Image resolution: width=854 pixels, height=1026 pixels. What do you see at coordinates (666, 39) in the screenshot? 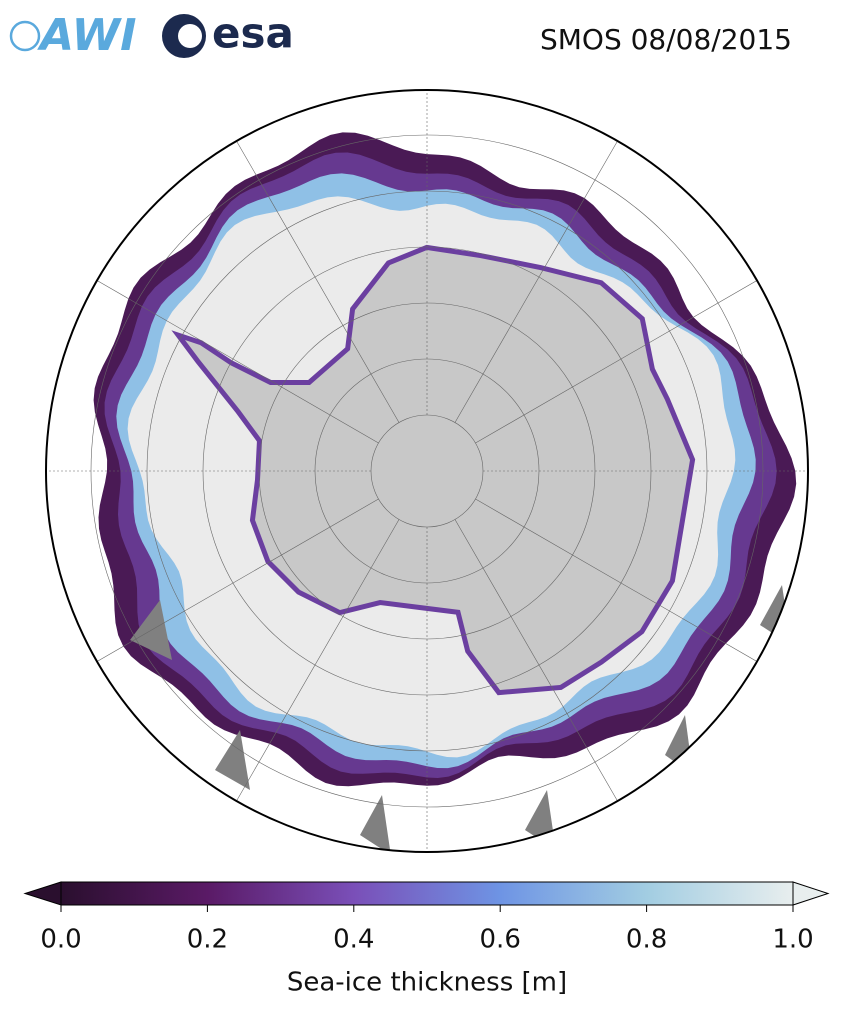
I see `map-title: SMOS 08/08/2015` at bounding box center [666, 39].